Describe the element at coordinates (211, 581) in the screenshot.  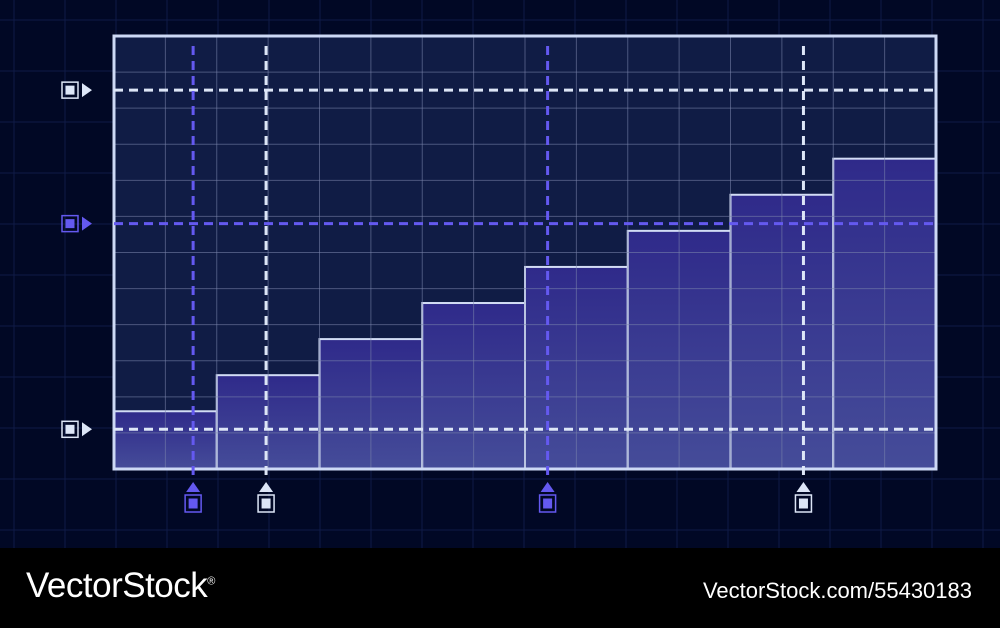
I see `brand-mark: ®` at that location.